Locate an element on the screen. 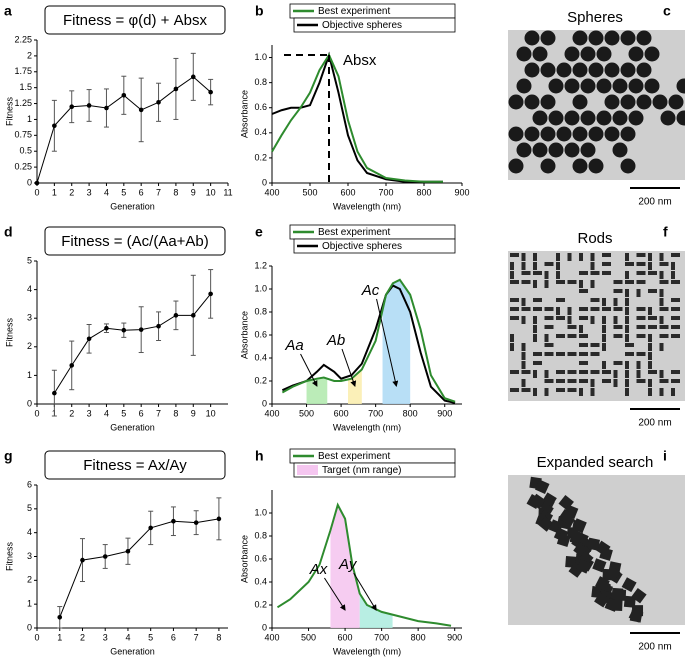 This screenshot has height=669, width=685. panel-letter: b is located at coordinates (259, 11).